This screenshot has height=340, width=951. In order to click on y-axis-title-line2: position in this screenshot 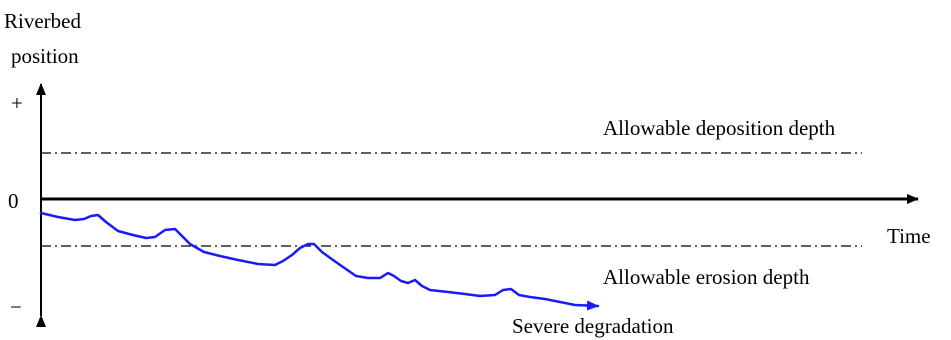, I will do `click(45, 56)`.